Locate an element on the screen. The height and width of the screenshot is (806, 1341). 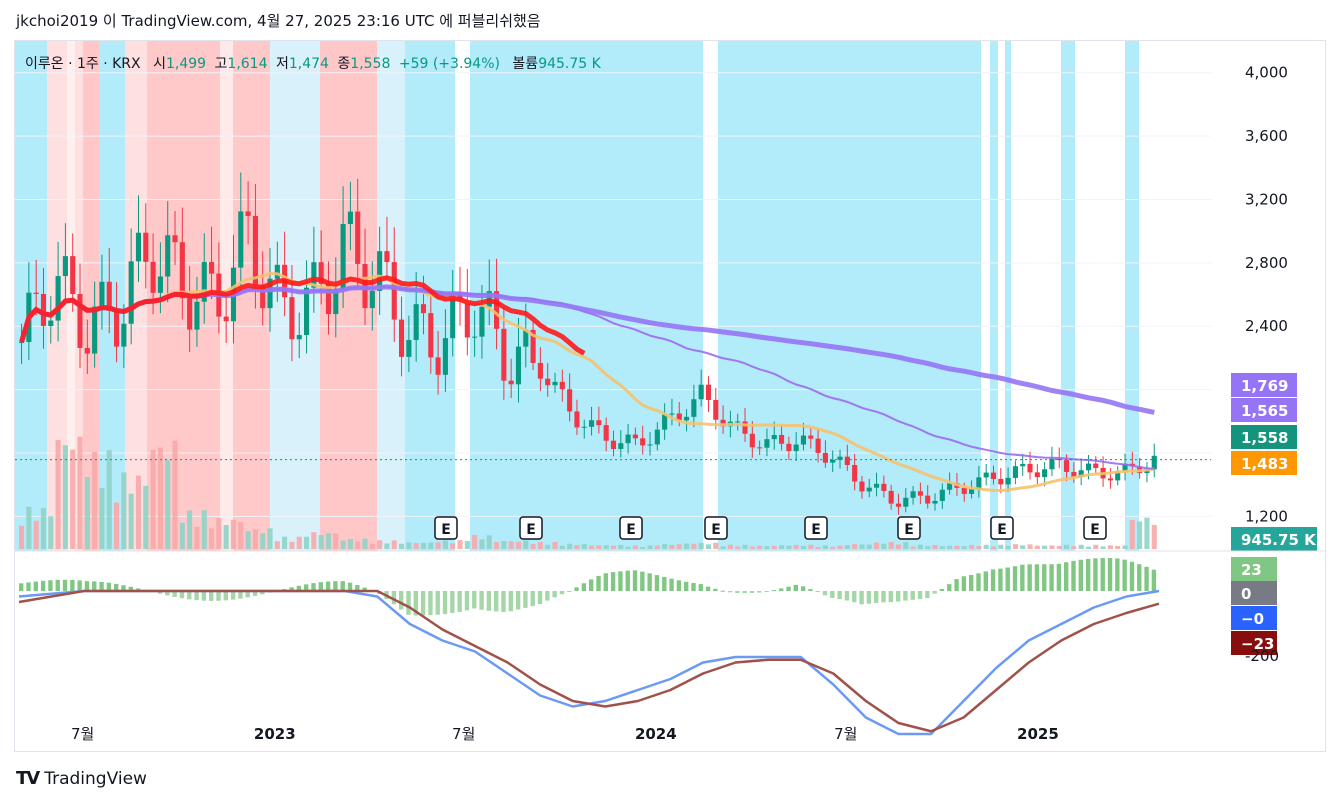
earnings-marker: E is located at coordinates (816, 528).